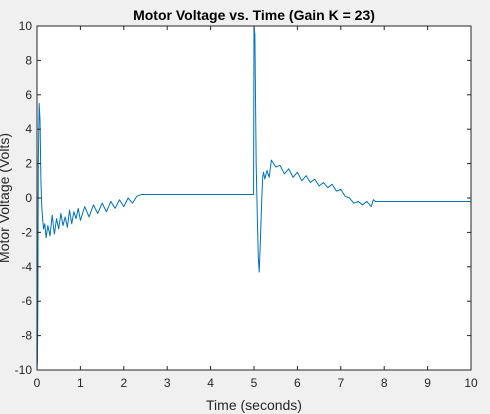 The height and width of the screenshot is (414, 490). I want to click on x-tick-label: 7, so click(340, 383).